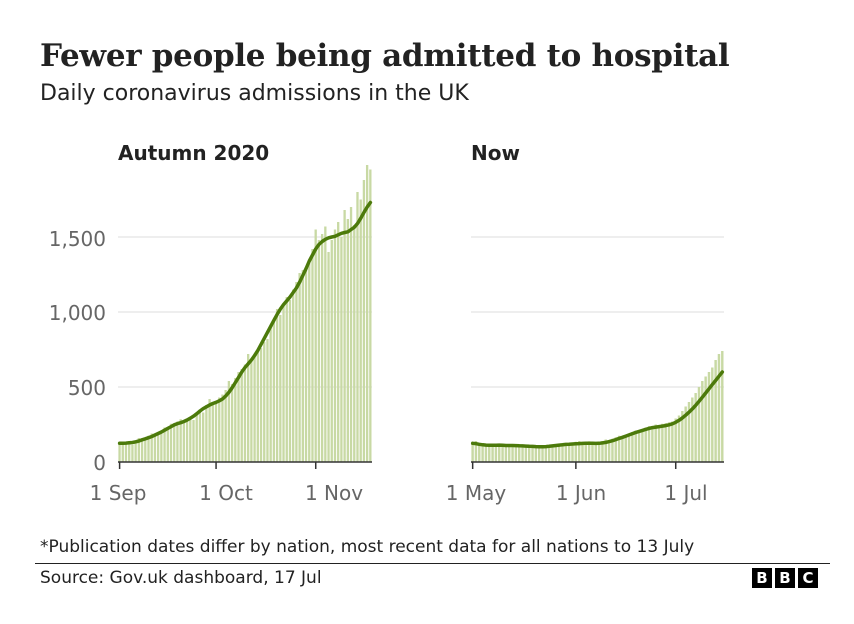  Describe the element at coordinates (254, 93) in the screenshot. I see `chart-subtitle: Daily coronavirus admissions in the UK` at that location.